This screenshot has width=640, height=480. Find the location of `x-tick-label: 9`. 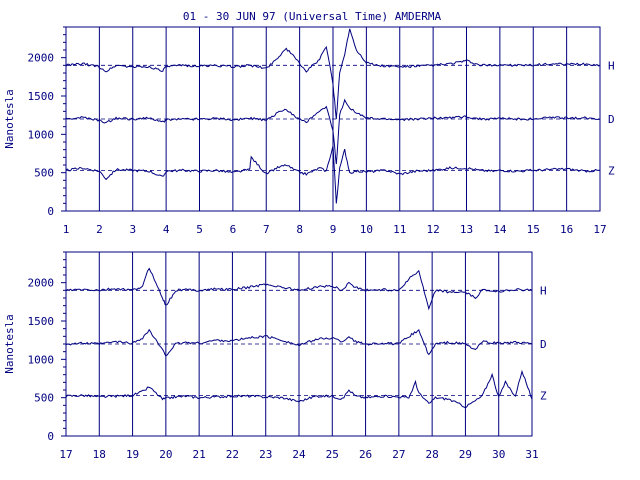

x-tick-label: 9 is located at coordinates (333, 229).